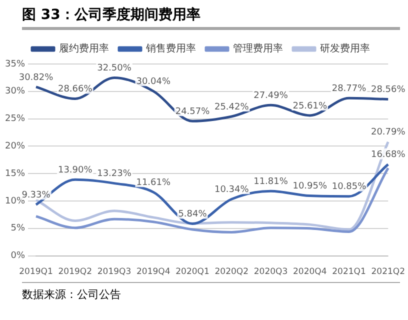 The image size is (408, 320). What do you see at coordinates (349, 89) in the screenshot?
I see `data-label: 28.77%` at bounding box center [349, 89].